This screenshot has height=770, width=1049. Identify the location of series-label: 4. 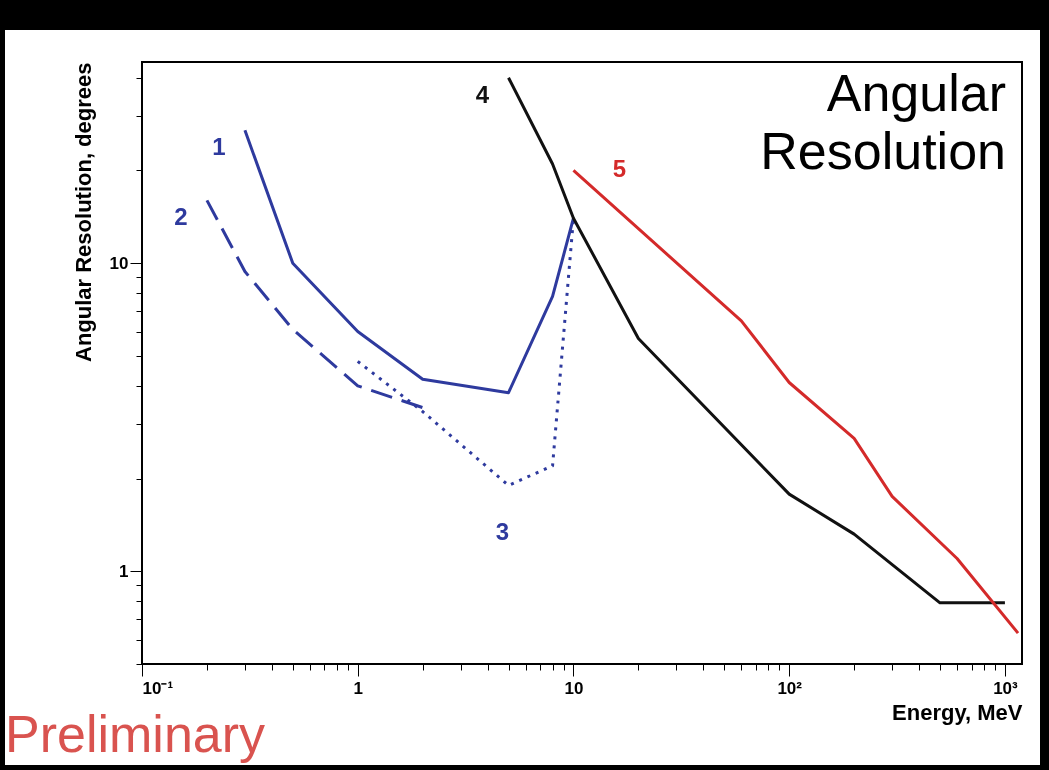
(482, 94).